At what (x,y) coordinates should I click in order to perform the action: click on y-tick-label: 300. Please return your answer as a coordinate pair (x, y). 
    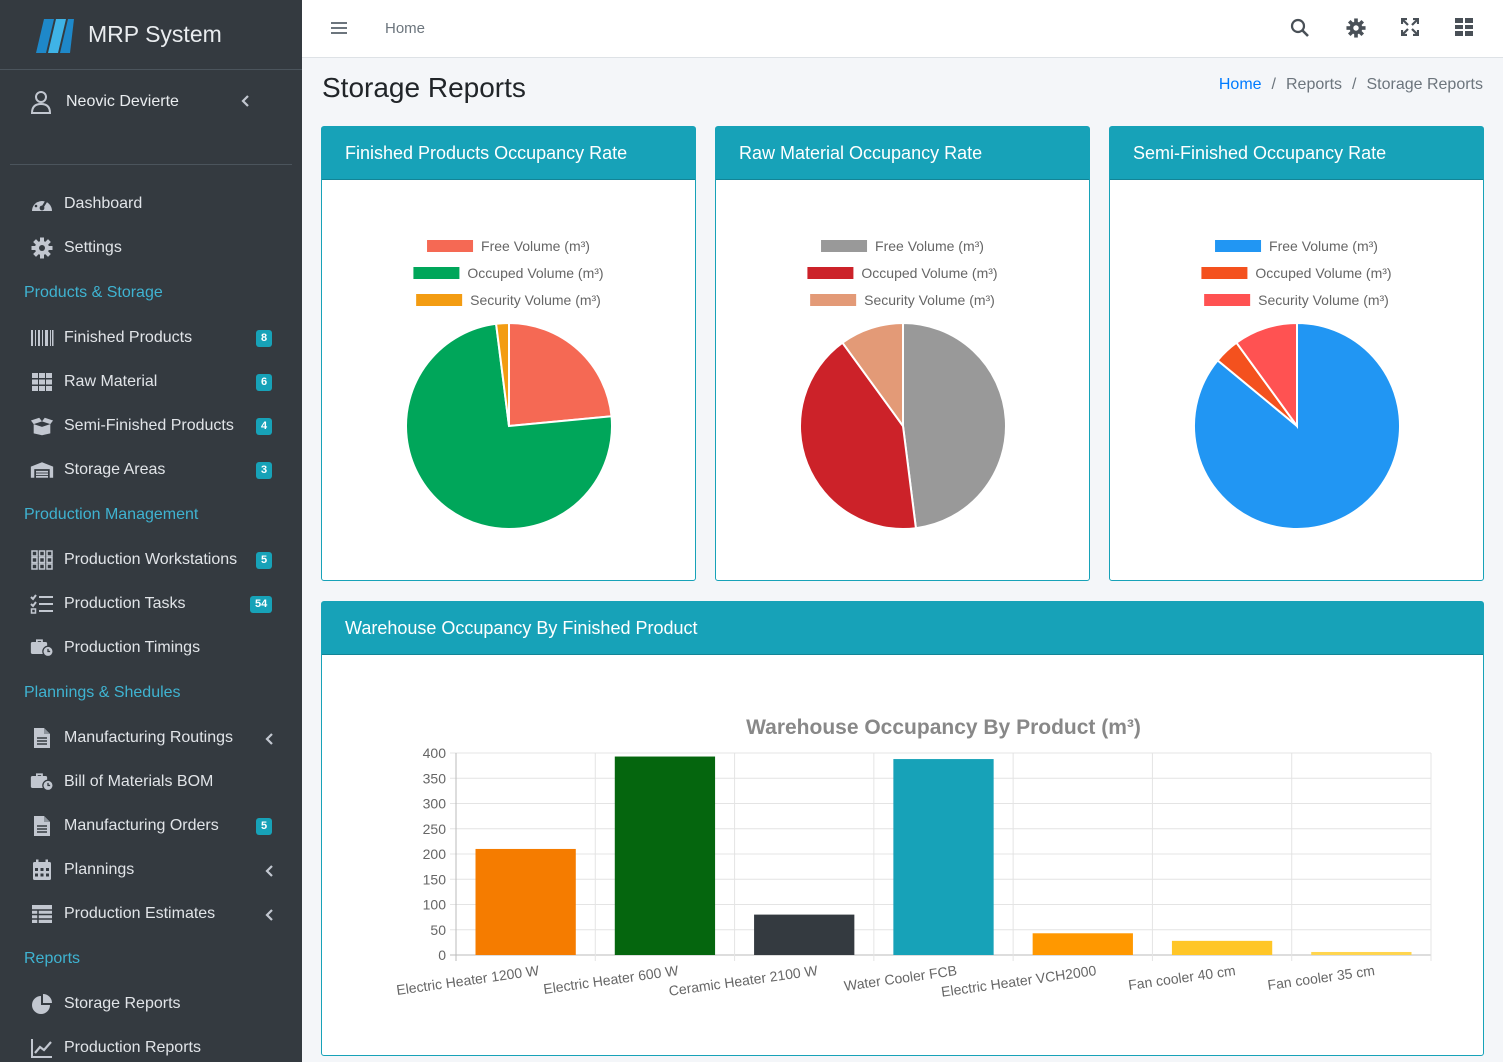
    Looking at the image, I should click on (435, 804).